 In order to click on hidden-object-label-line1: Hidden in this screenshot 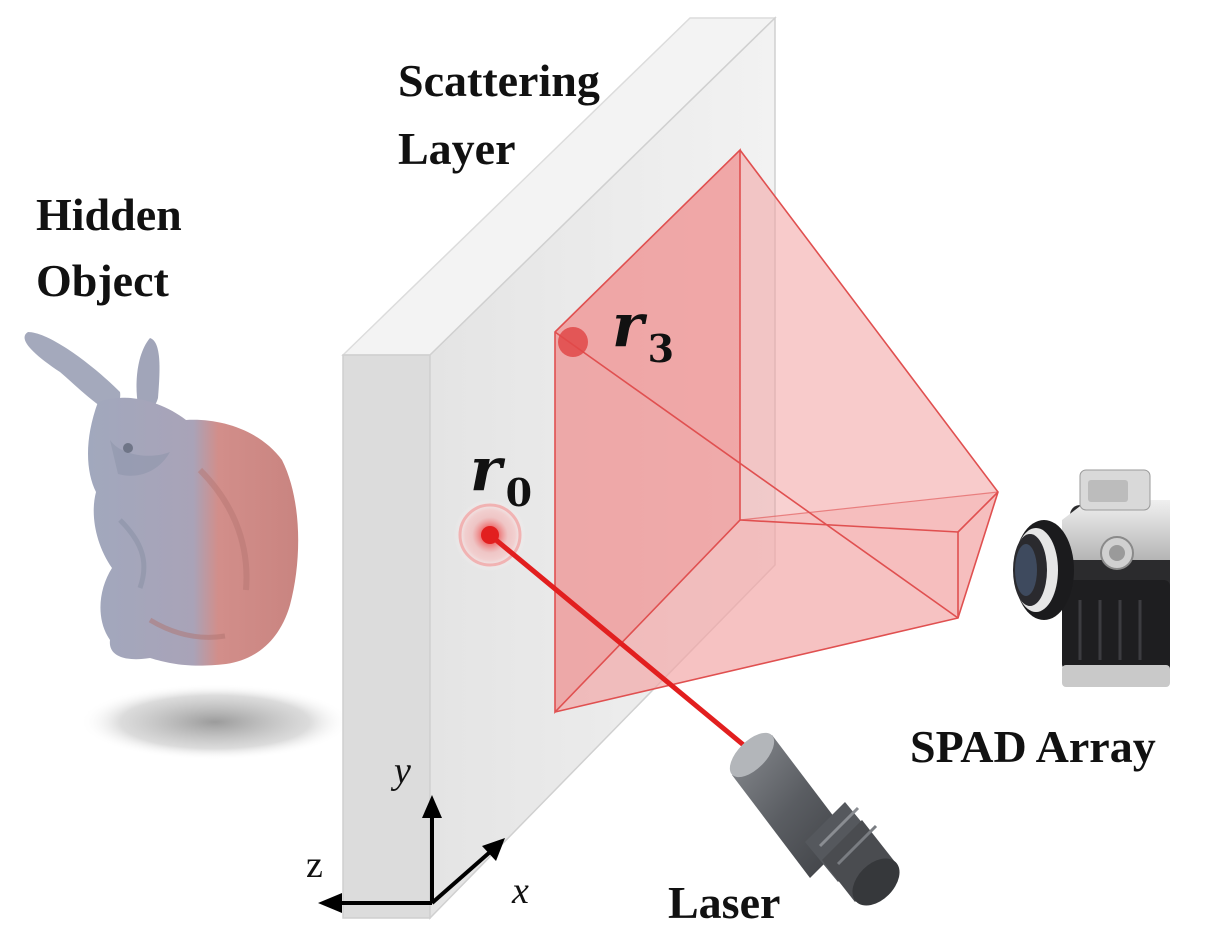, I will do `click(109, 214)`.